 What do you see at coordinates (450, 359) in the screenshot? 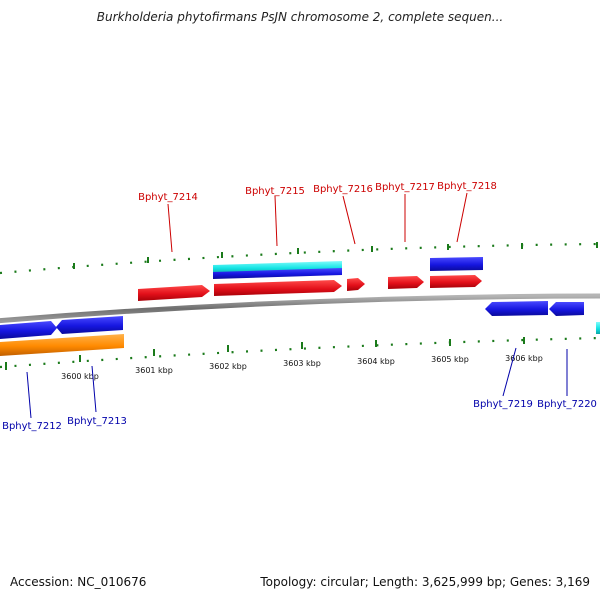
I see `scale-tick-label: 3605 kbp` at bounding box center [450, 359].